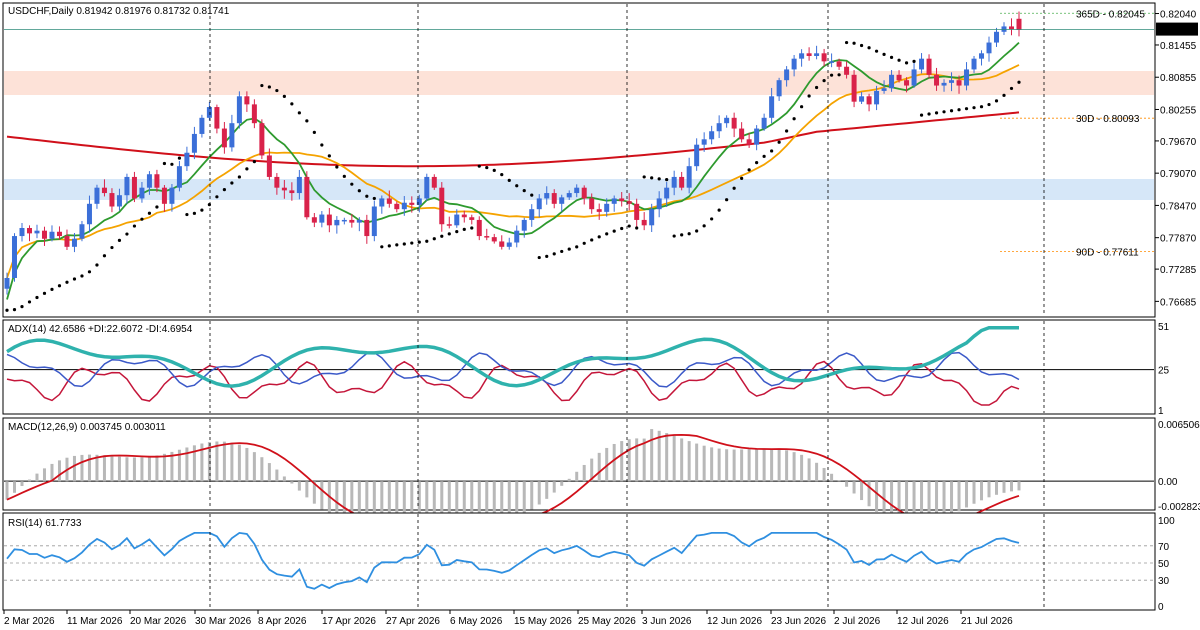 This screenshot has height=630, width=1200. Describe the element at coordinates (513, 139) in the screenshot. I see `ma-red-line` at that location.